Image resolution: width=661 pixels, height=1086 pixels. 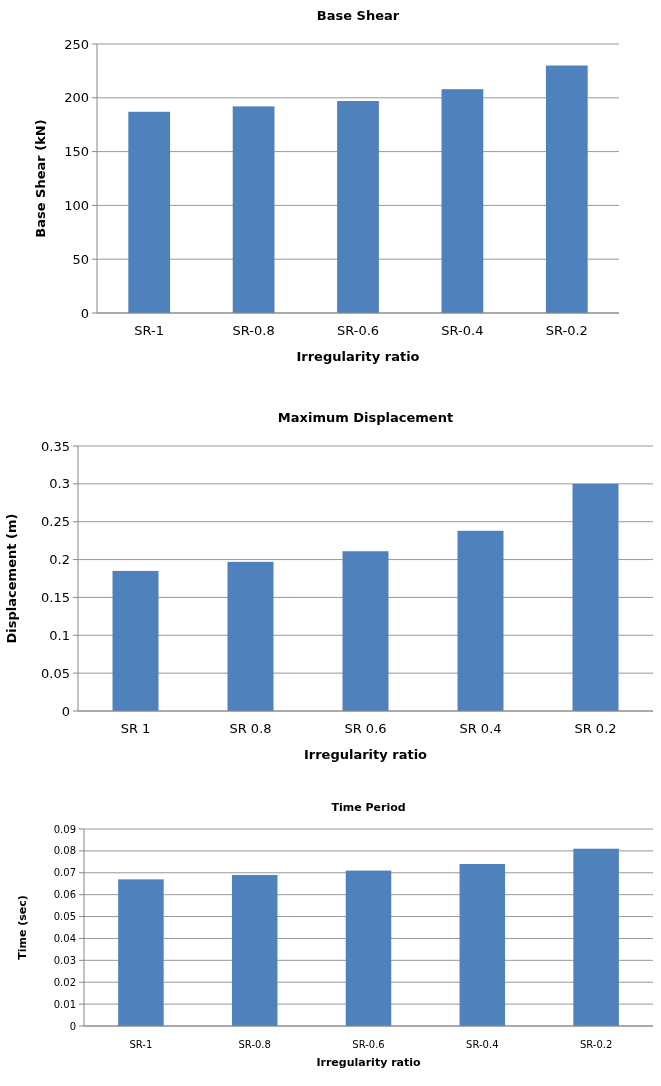 What do you see at coordinates (55, 597) in the screenshot?
I see `y-tick-label: 0.15` at bounding box center [55, 597].